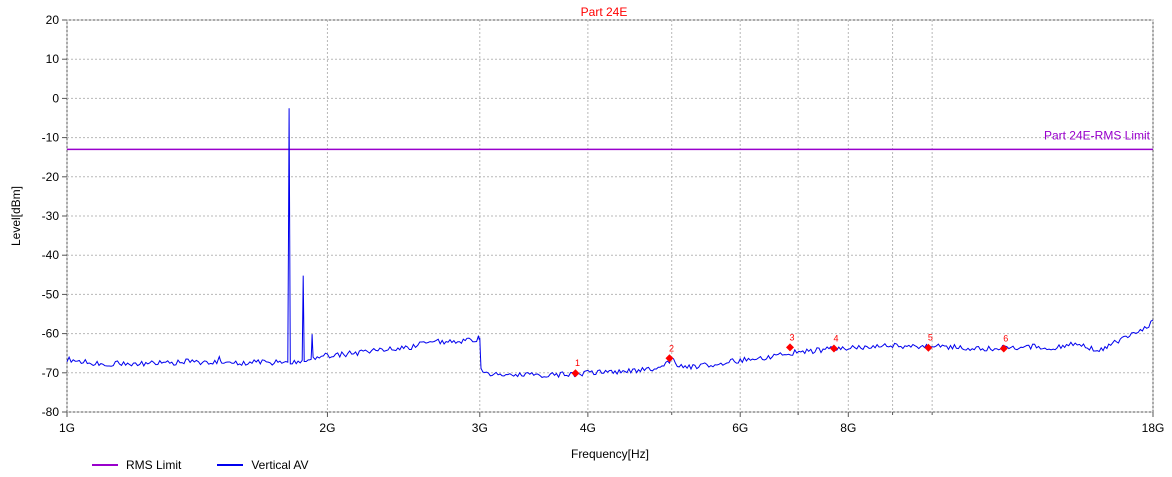 The height and width of the screenshot is (477, 1172). What do you see at coordinates (671, 348) in the screenshot?
I see `marker-label: 2` at bounding box center [671, 348].